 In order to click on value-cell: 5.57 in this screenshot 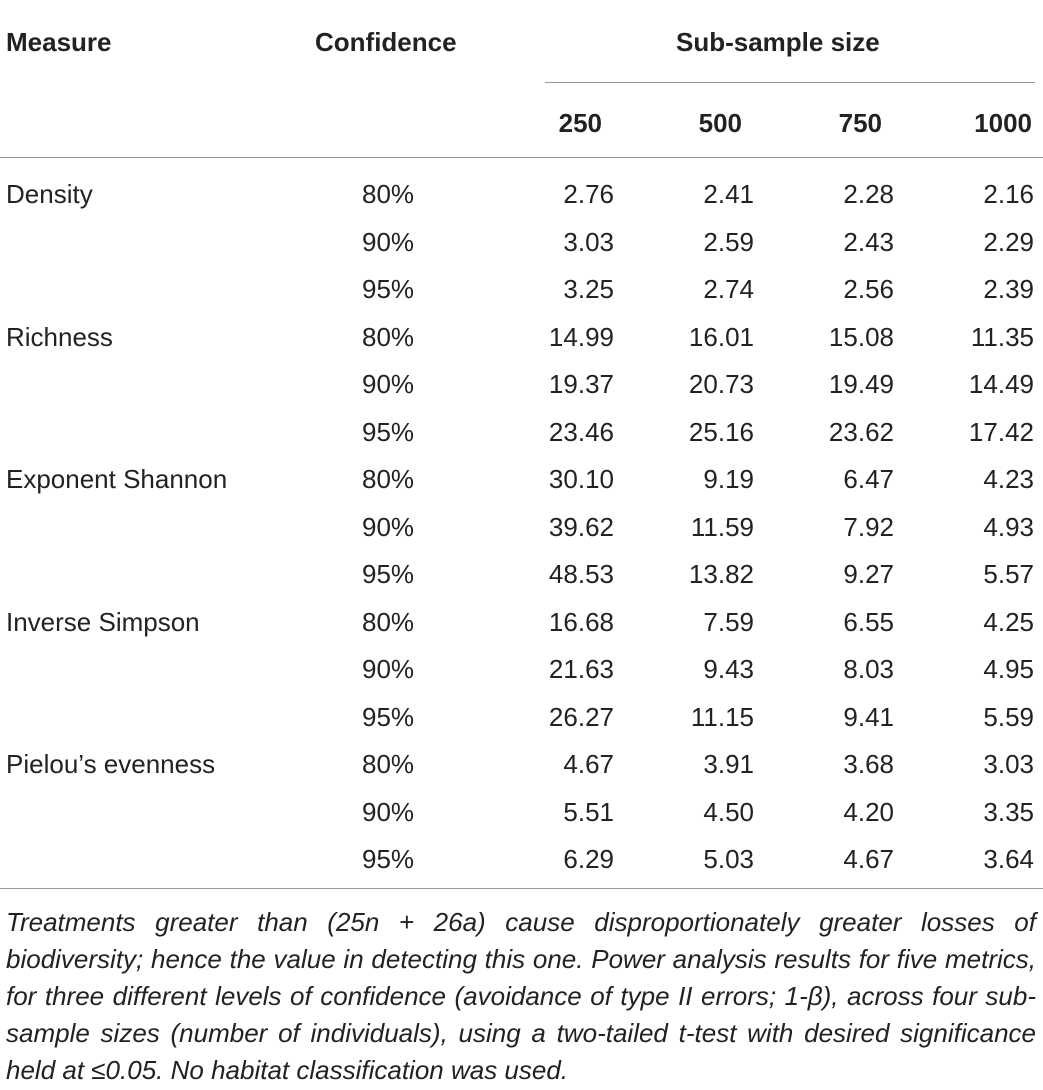, I will do `click(1008, 574)`.